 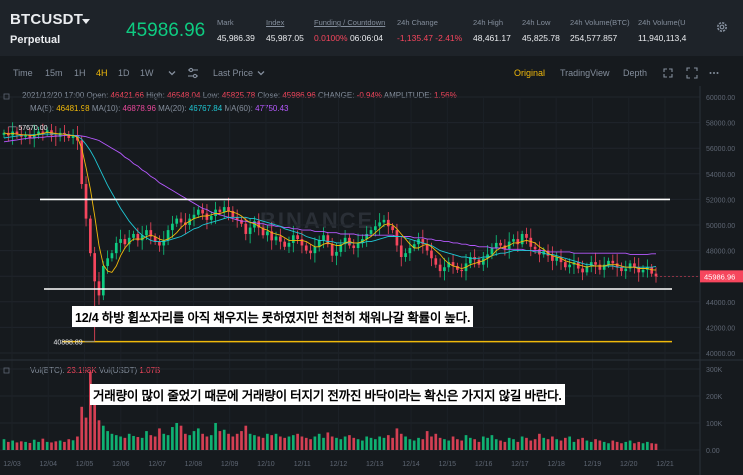 I want to click on price-type-select: Last Price, so click(x=233, y=73).